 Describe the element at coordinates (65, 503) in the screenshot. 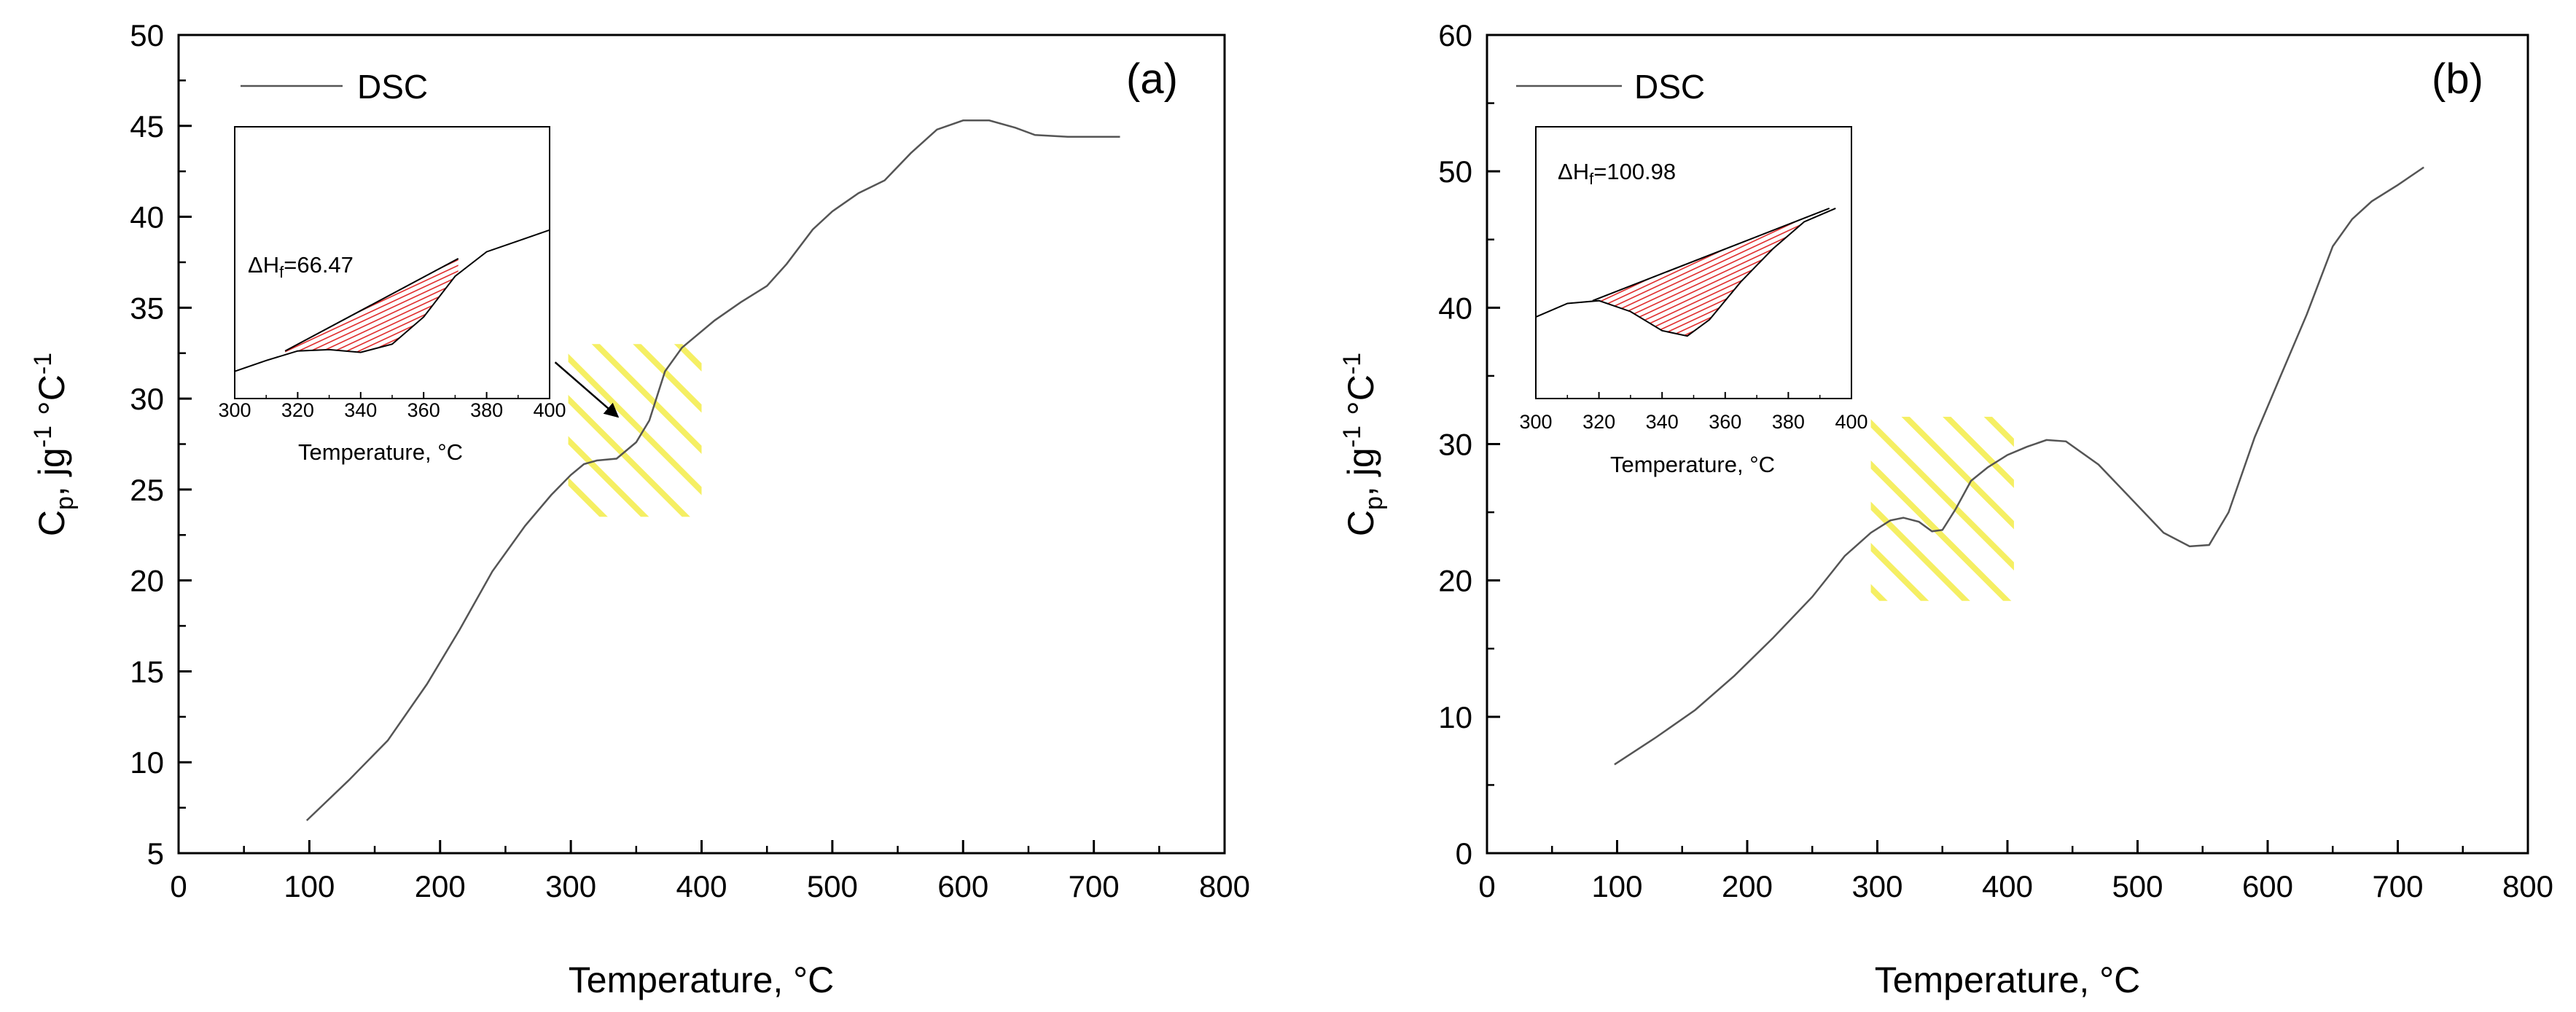

I see `panel-a-y-label-sub: p` at that location.